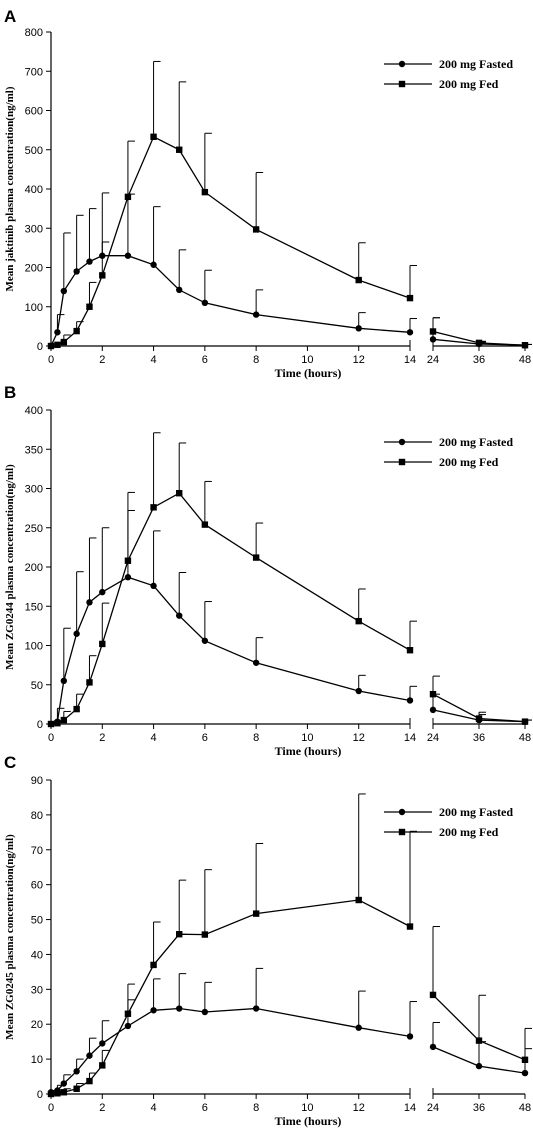 The height and width of the screenshot is (1143, 533). Describe the element at coordinates (10, 567) in the screenshot. I see `y-axis-title: Mean ZG0244 plasma concentration(ng/ml)` at that location.